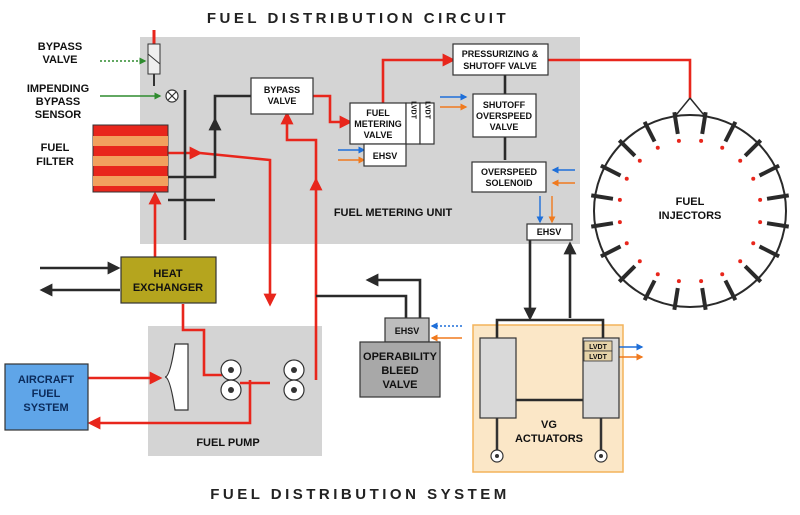 The image size is (800, 515). What do you see at coordinates (168, 288) in the screenshot?
I see `label-hx-l2: EXCHANGER` at bounding box center [168, 288].